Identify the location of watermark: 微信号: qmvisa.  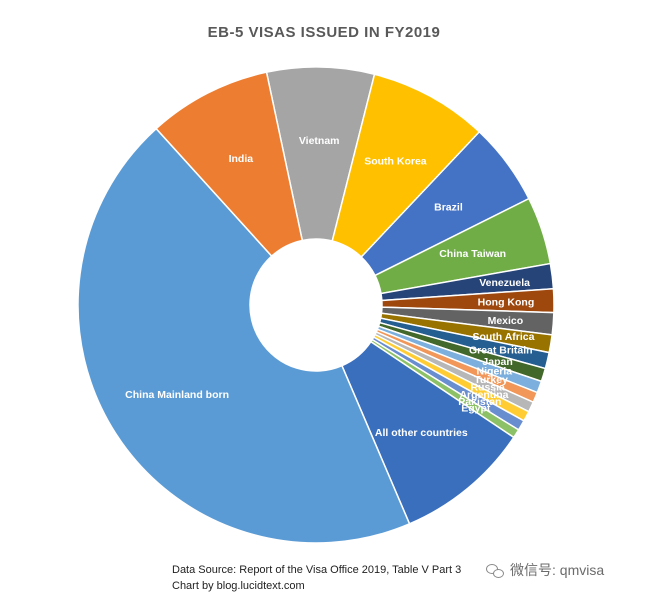
(545, 570).